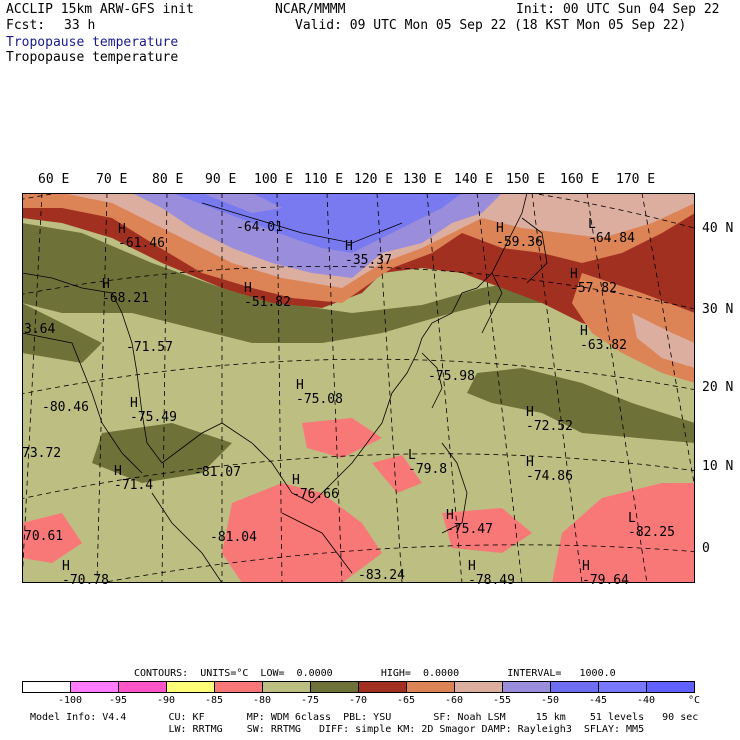  I want to click on field-title-2: Tropopause temperature, so click(92, 57).